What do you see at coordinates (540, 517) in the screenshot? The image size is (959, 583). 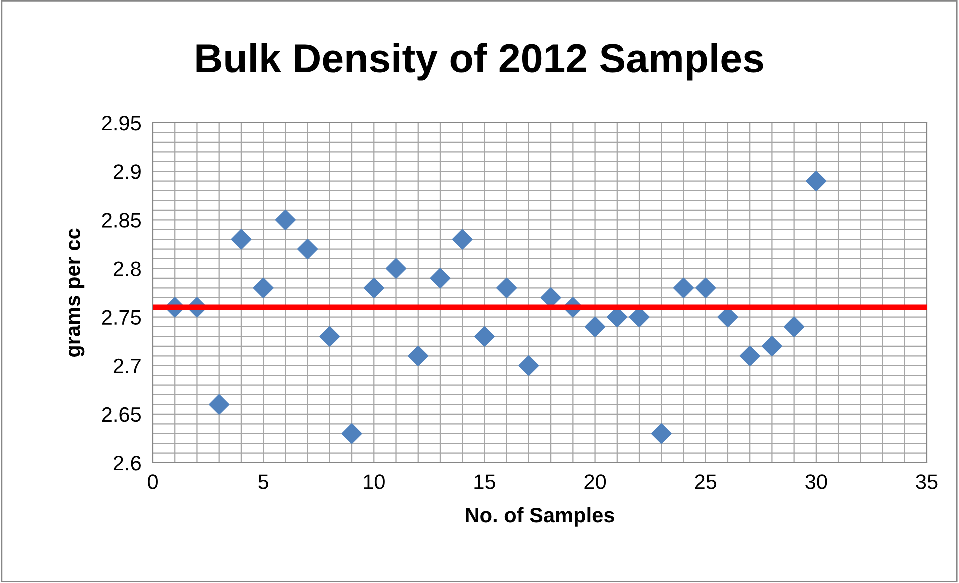 I see `x-axis-title: No. of Samples` at bounding box center [540, 517].